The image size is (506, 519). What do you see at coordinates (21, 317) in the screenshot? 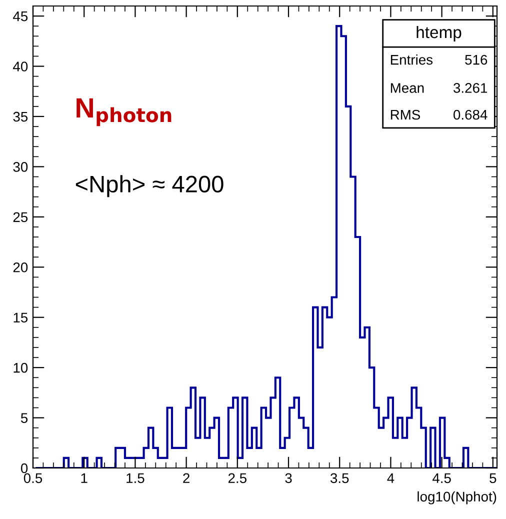
I see `y-tick-label: 15` at bounding box center [21, 317].